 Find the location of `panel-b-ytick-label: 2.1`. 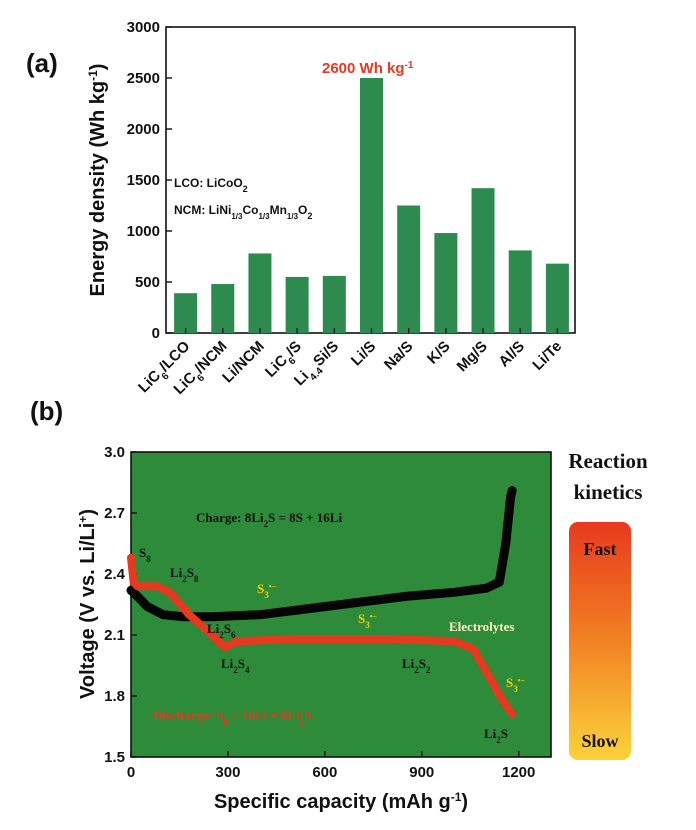

panel-b-ytick-label: 2.1 is located at coordinates (114, 635).